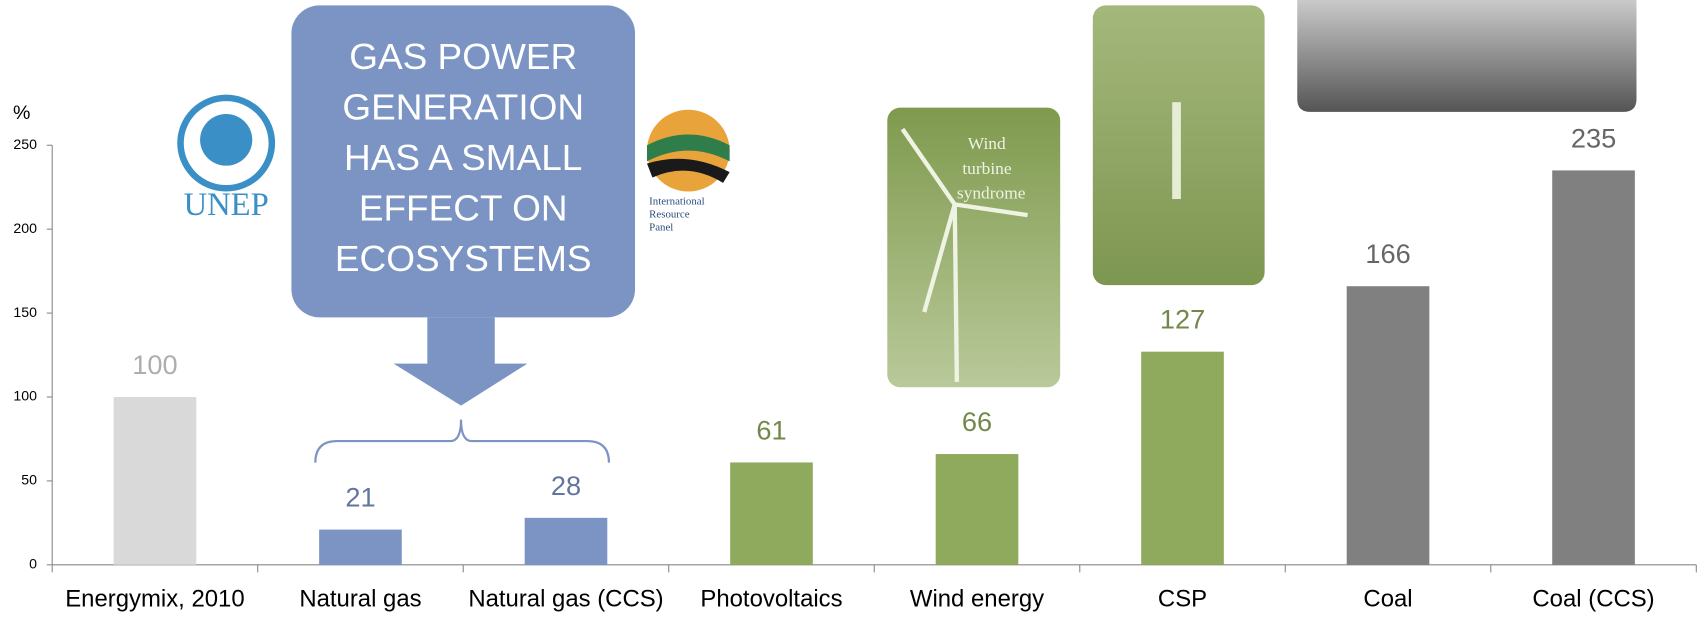  I want to click on x-tick-label: Photovoltaics, so click(771, 599).